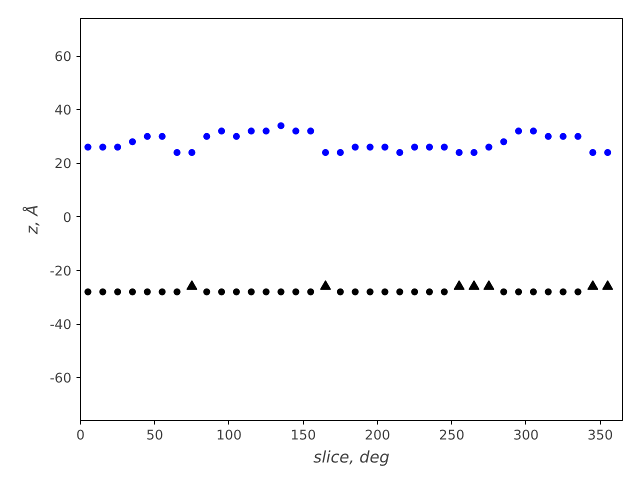 Image resolution: width=640 pixels, height=480 pixels. I want to click on x-tick-label: 150, so click(303, 436).